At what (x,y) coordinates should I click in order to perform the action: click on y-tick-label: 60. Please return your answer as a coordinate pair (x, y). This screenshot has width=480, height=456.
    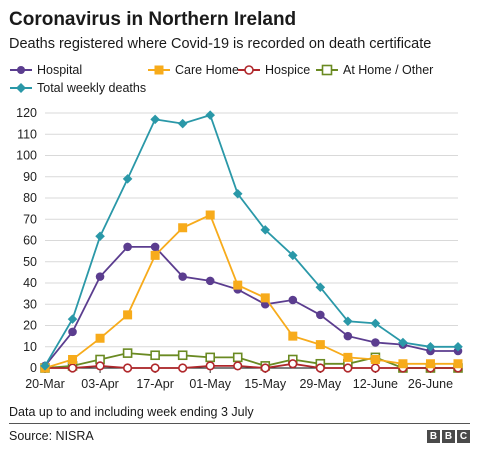
    Looking at the image, I should click on (30, 241).